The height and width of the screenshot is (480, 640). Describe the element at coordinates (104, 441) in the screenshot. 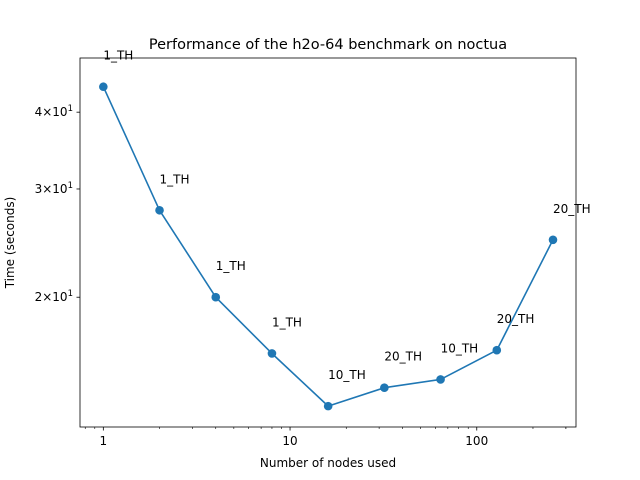

I see `x-tick-label: 1` at that location.